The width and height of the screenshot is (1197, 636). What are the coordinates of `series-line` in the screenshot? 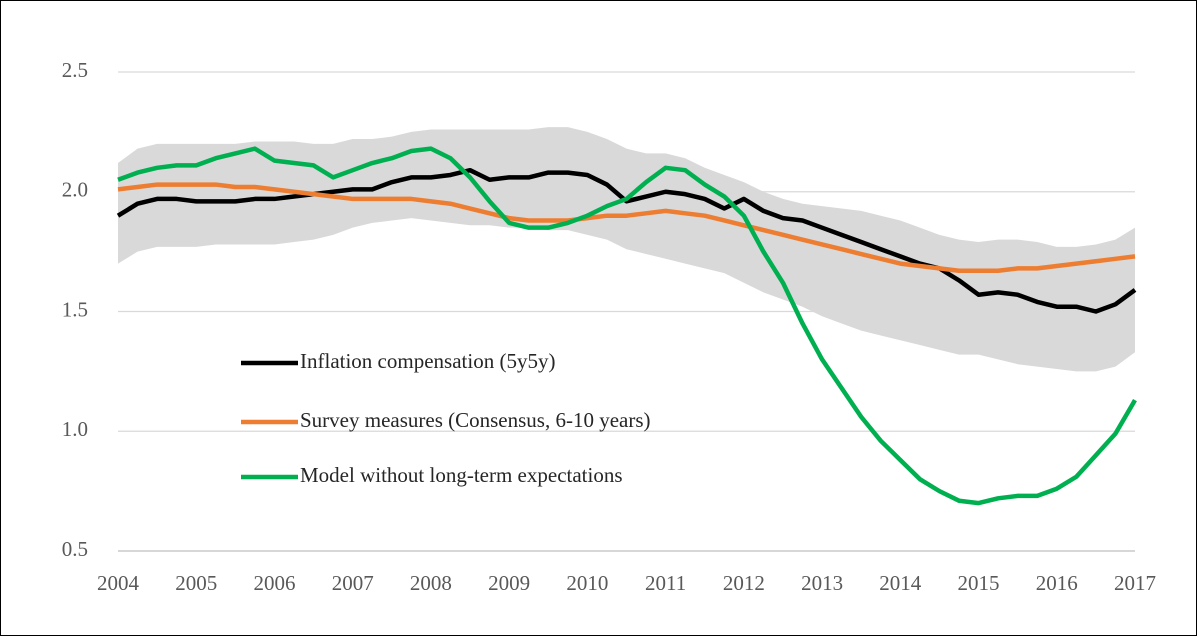 It's located at (626, 228).